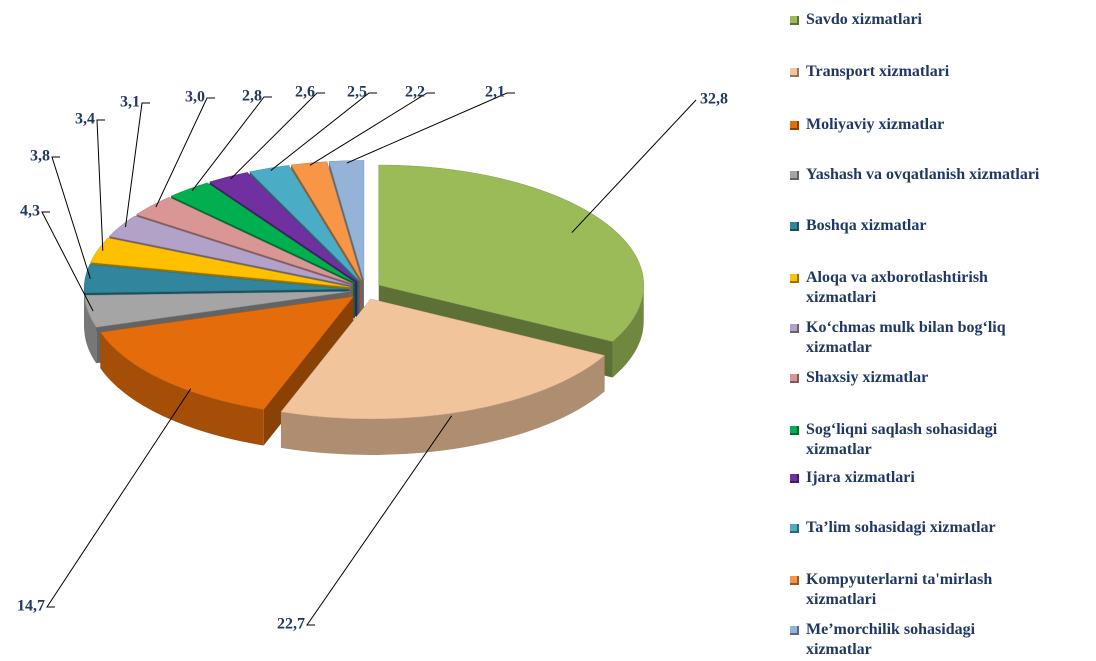  I want to click on legend-label: Savdo xizmatlari, so click(864, 19).